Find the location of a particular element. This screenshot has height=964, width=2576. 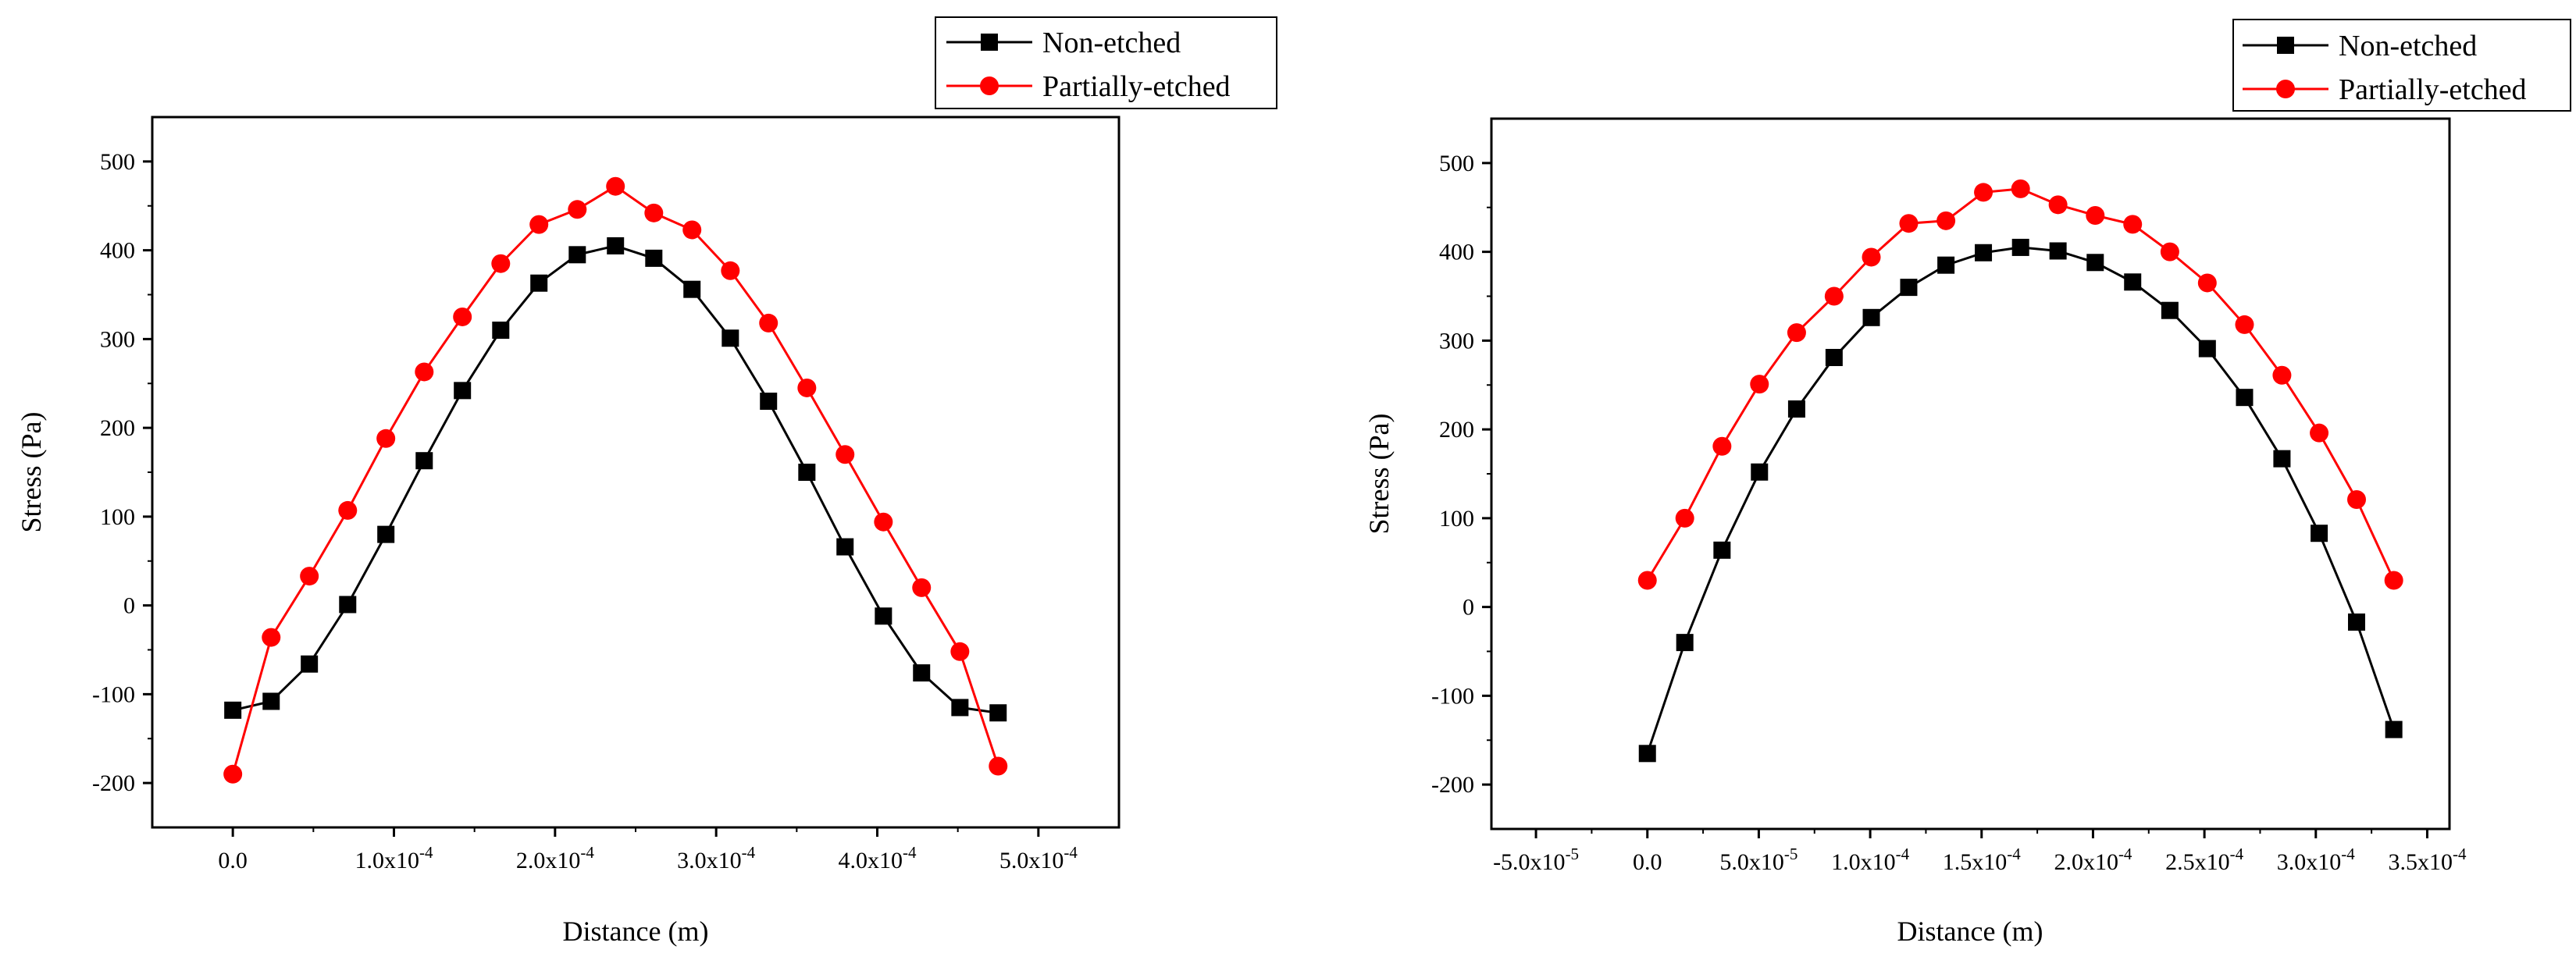

left-y-tick-label: 400 is located at coordinates (117, 251).